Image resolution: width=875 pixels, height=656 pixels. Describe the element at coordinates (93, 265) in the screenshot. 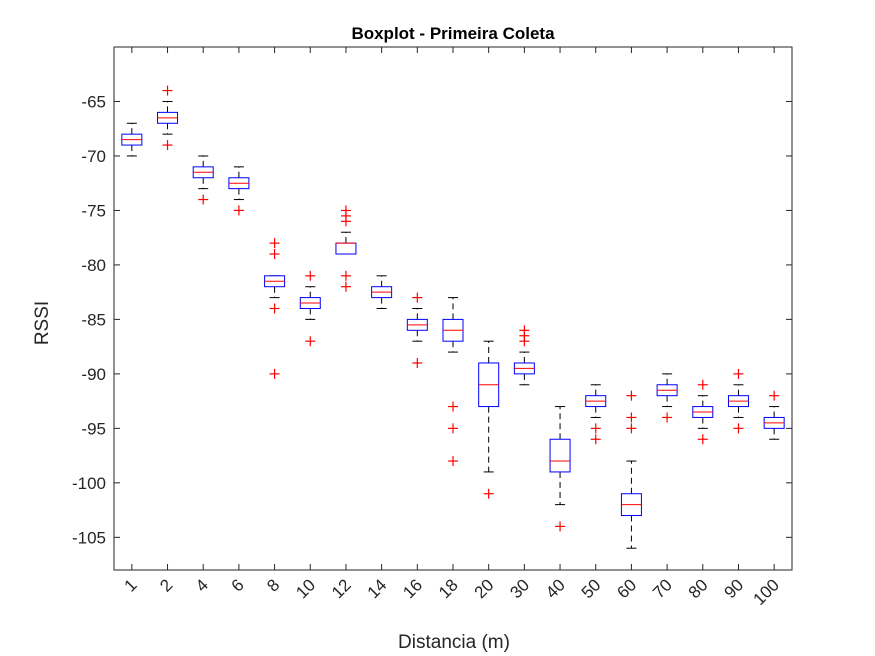

I see `y-tick-label: -80` at that location.